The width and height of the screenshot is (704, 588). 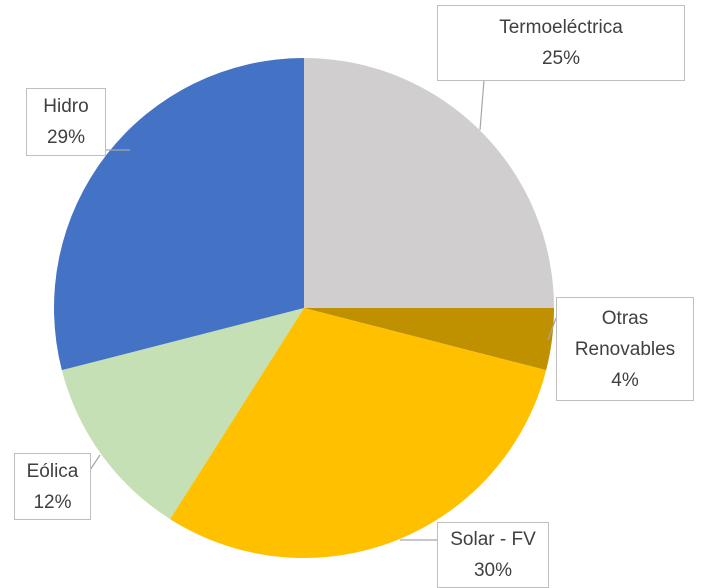 What do you see at coordinates (493, 555) in the screenshot?
I see `data-label: Solar - FV 30%` at bounding box center [493, 555].